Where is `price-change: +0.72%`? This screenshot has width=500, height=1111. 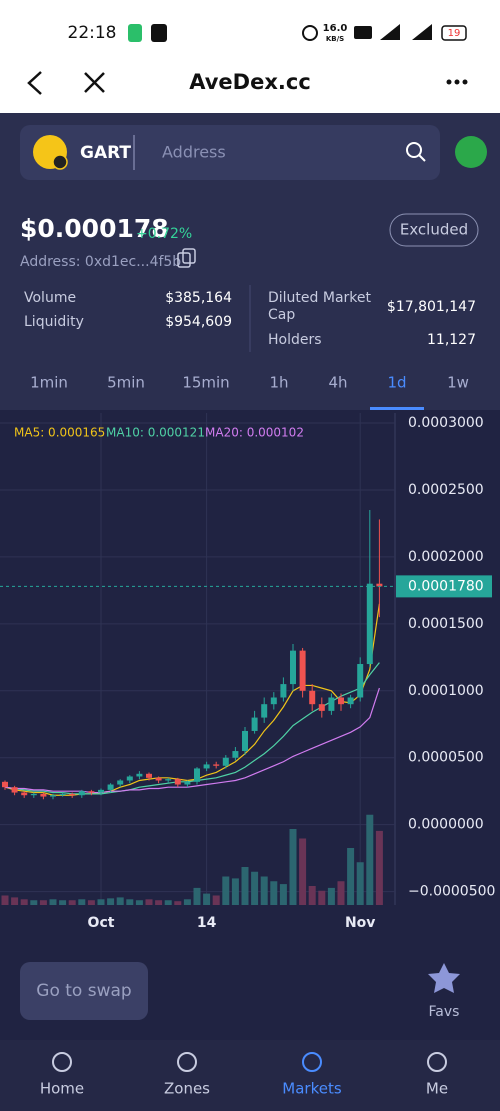 price-change: +0.72% is located at coordinates (164, 234).